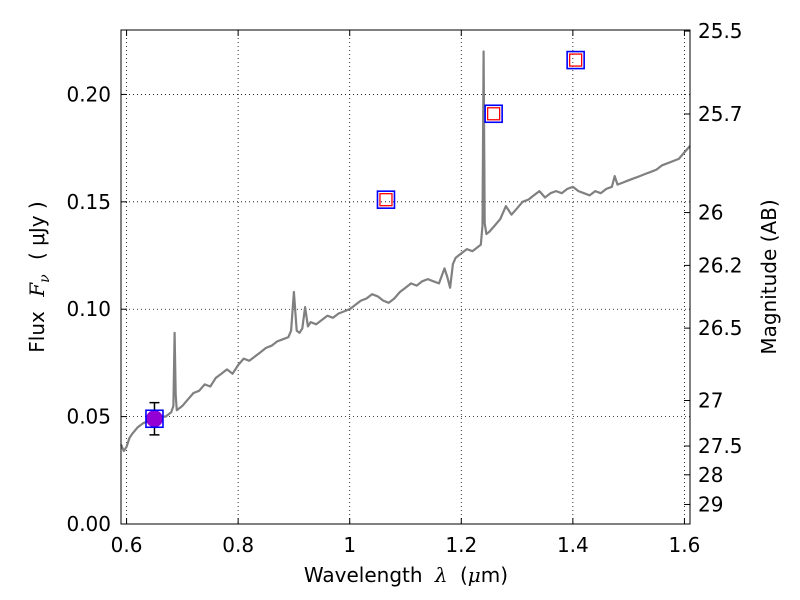  What do you see at coordinates (685, 545) in the screenshot?
I see `x-tick-label: 1.6` at bounding box center [685, 545].